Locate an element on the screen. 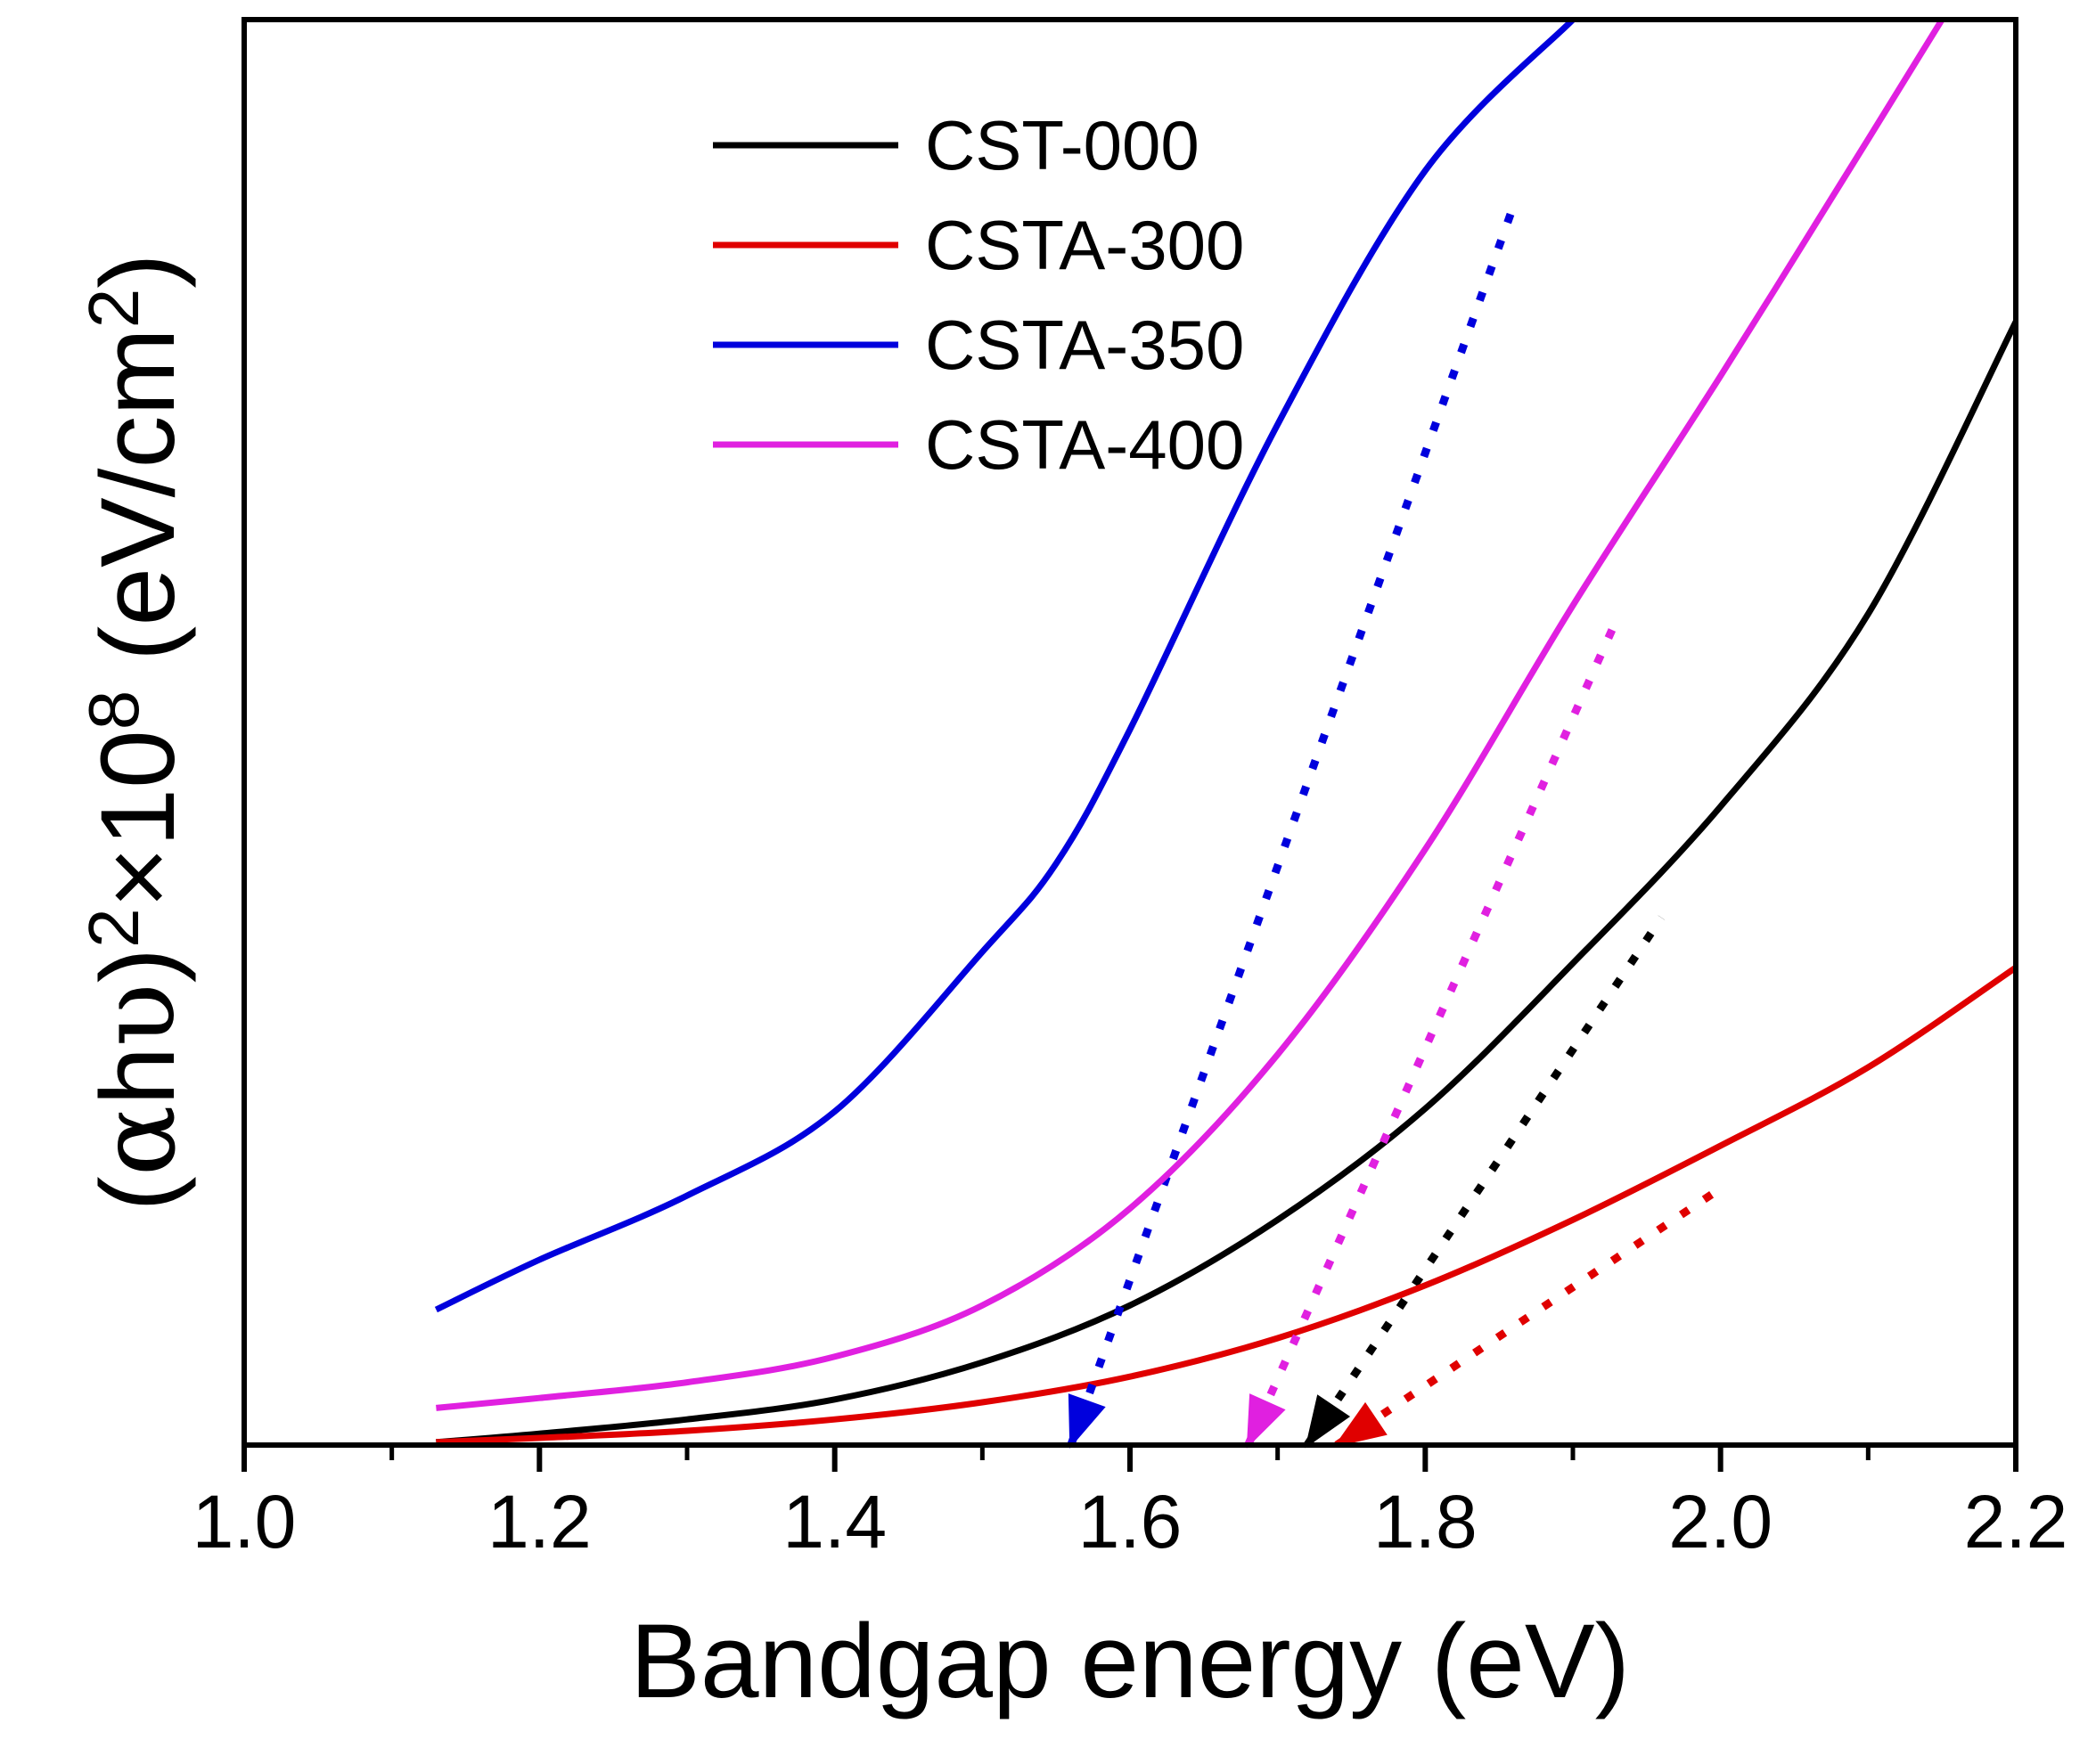 The width and height of the screenshot is (2096, 1764). legend: CST-000 CSTA-300 CSTA-350 CSTA-400 is located at coordinates (978, 295).